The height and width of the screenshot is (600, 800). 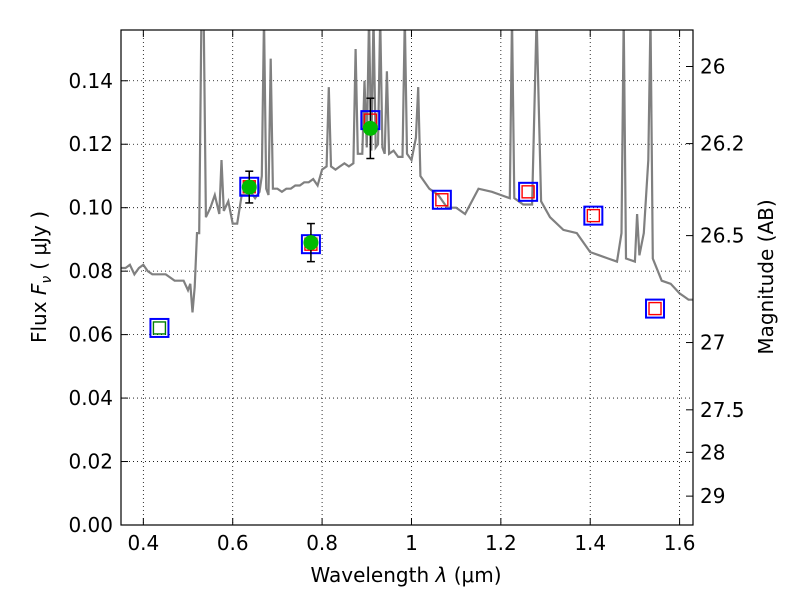 I want to click on y2-tick-label: 26, so click(x=712, y=66).